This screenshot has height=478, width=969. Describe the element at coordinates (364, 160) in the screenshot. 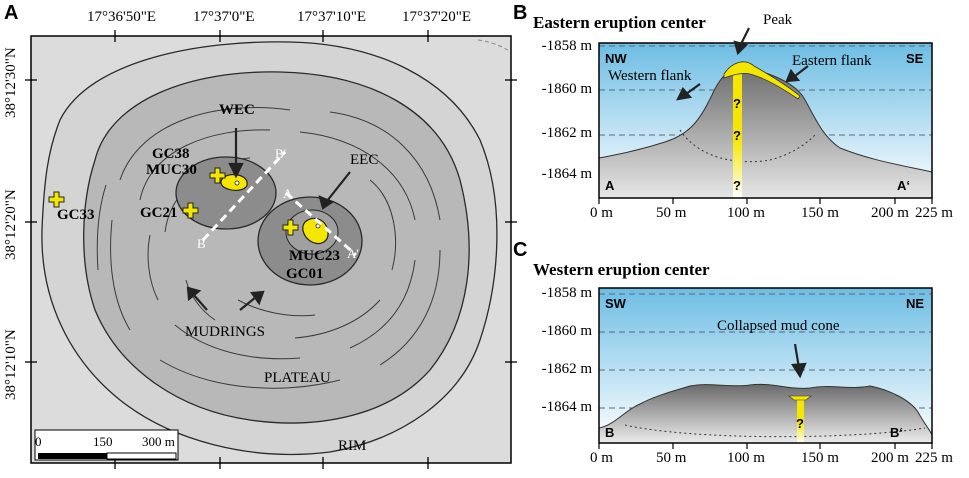

I see `label-eec: EEC` at that location.